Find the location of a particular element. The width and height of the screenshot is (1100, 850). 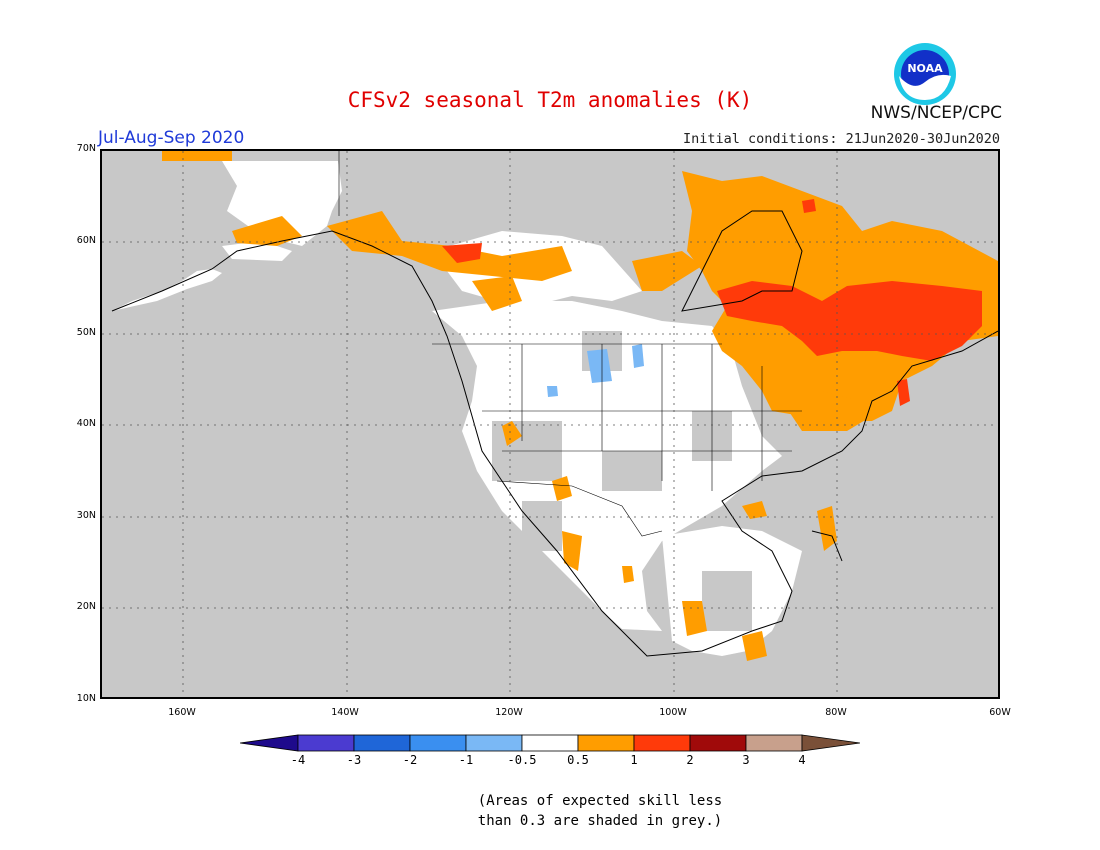

colorbar-label: -2 is located at coordinates (410, 760).